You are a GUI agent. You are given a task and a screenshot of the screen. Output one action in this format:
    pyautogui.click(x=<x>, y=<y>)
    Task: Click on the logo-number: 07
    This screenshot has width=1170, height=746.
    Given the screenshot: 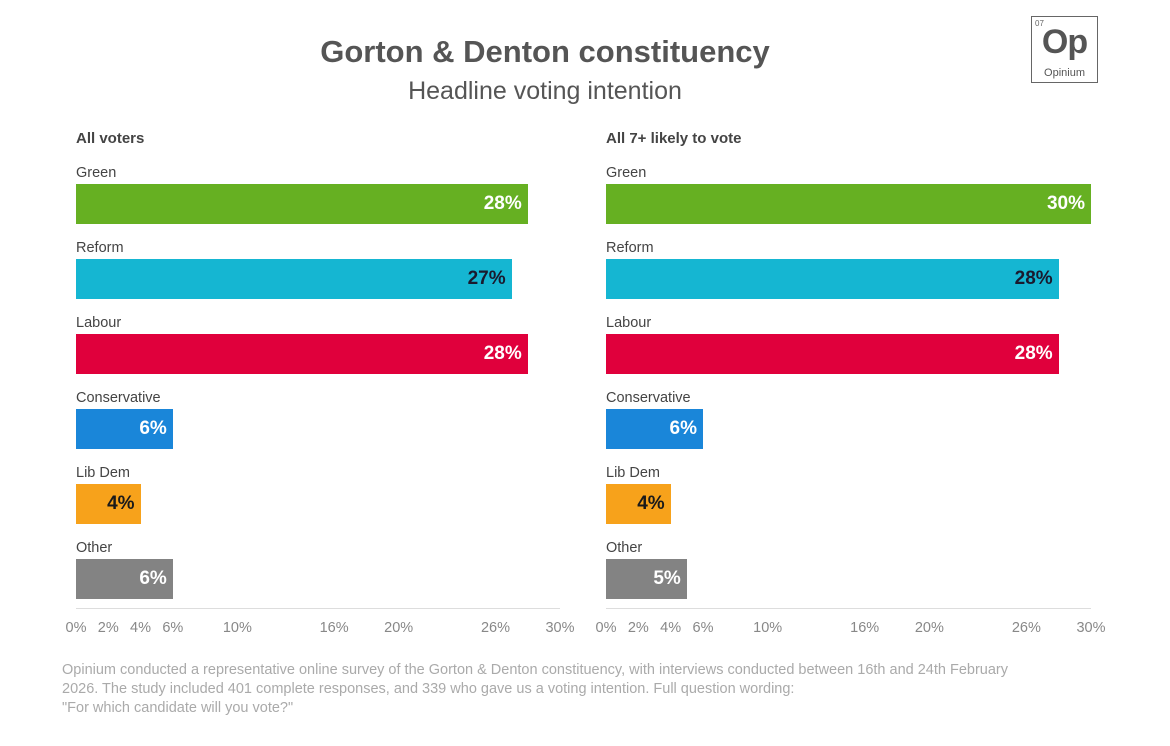 What is the action you would take?
    pyautogui.click(x=1039, y=23)
    